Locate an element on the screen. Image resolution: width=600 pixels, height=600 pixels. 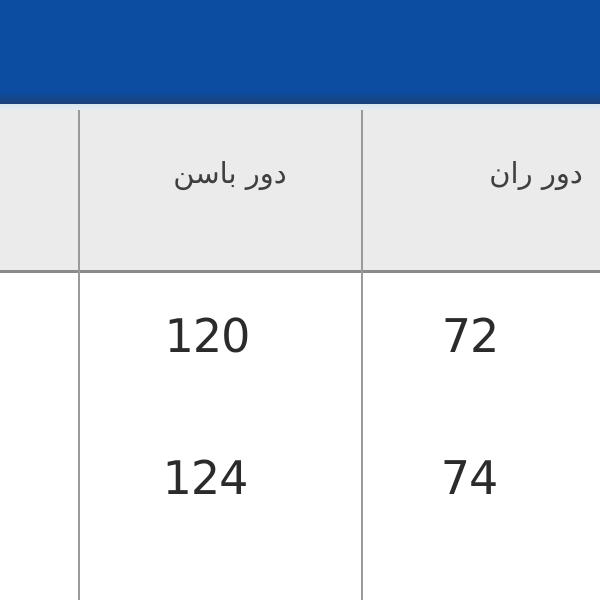
table-cell-row1-hip: 120 is located at coordinates (207, 336).